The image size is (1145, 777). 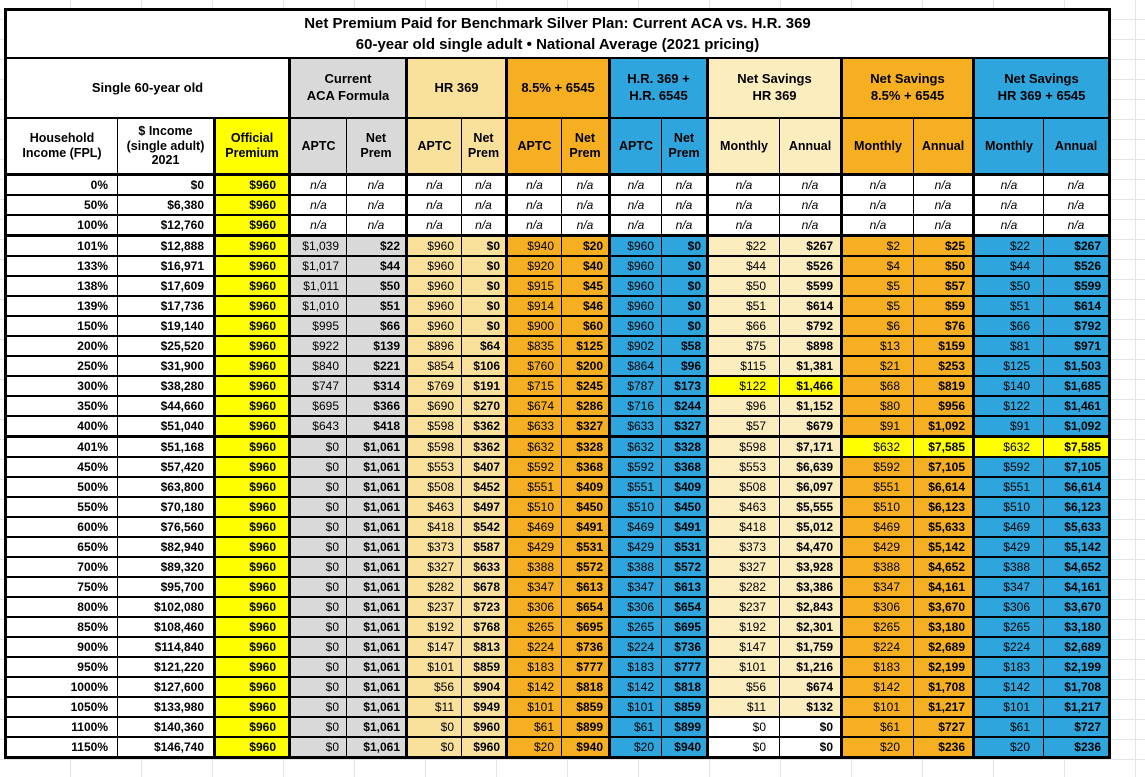 I want to click on cell-t369-aptc: $598, so click(x=433, y=426).